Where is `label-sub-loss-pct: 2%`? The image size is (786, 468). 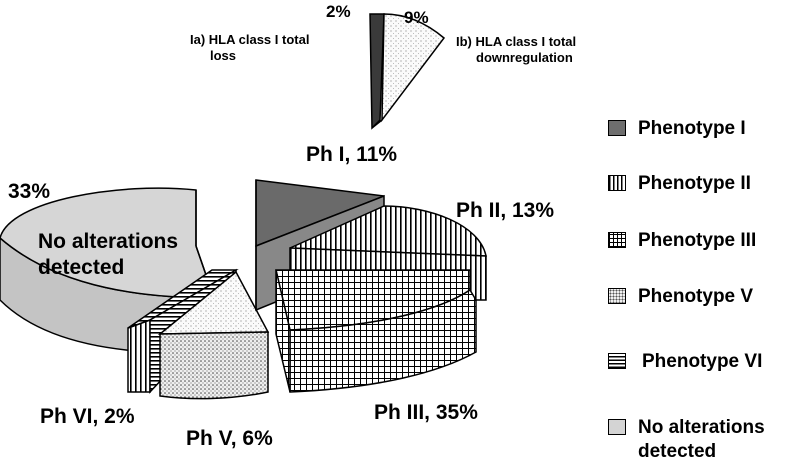 label-sub-loss-pct: 2% is located at coordinates (338, 11).